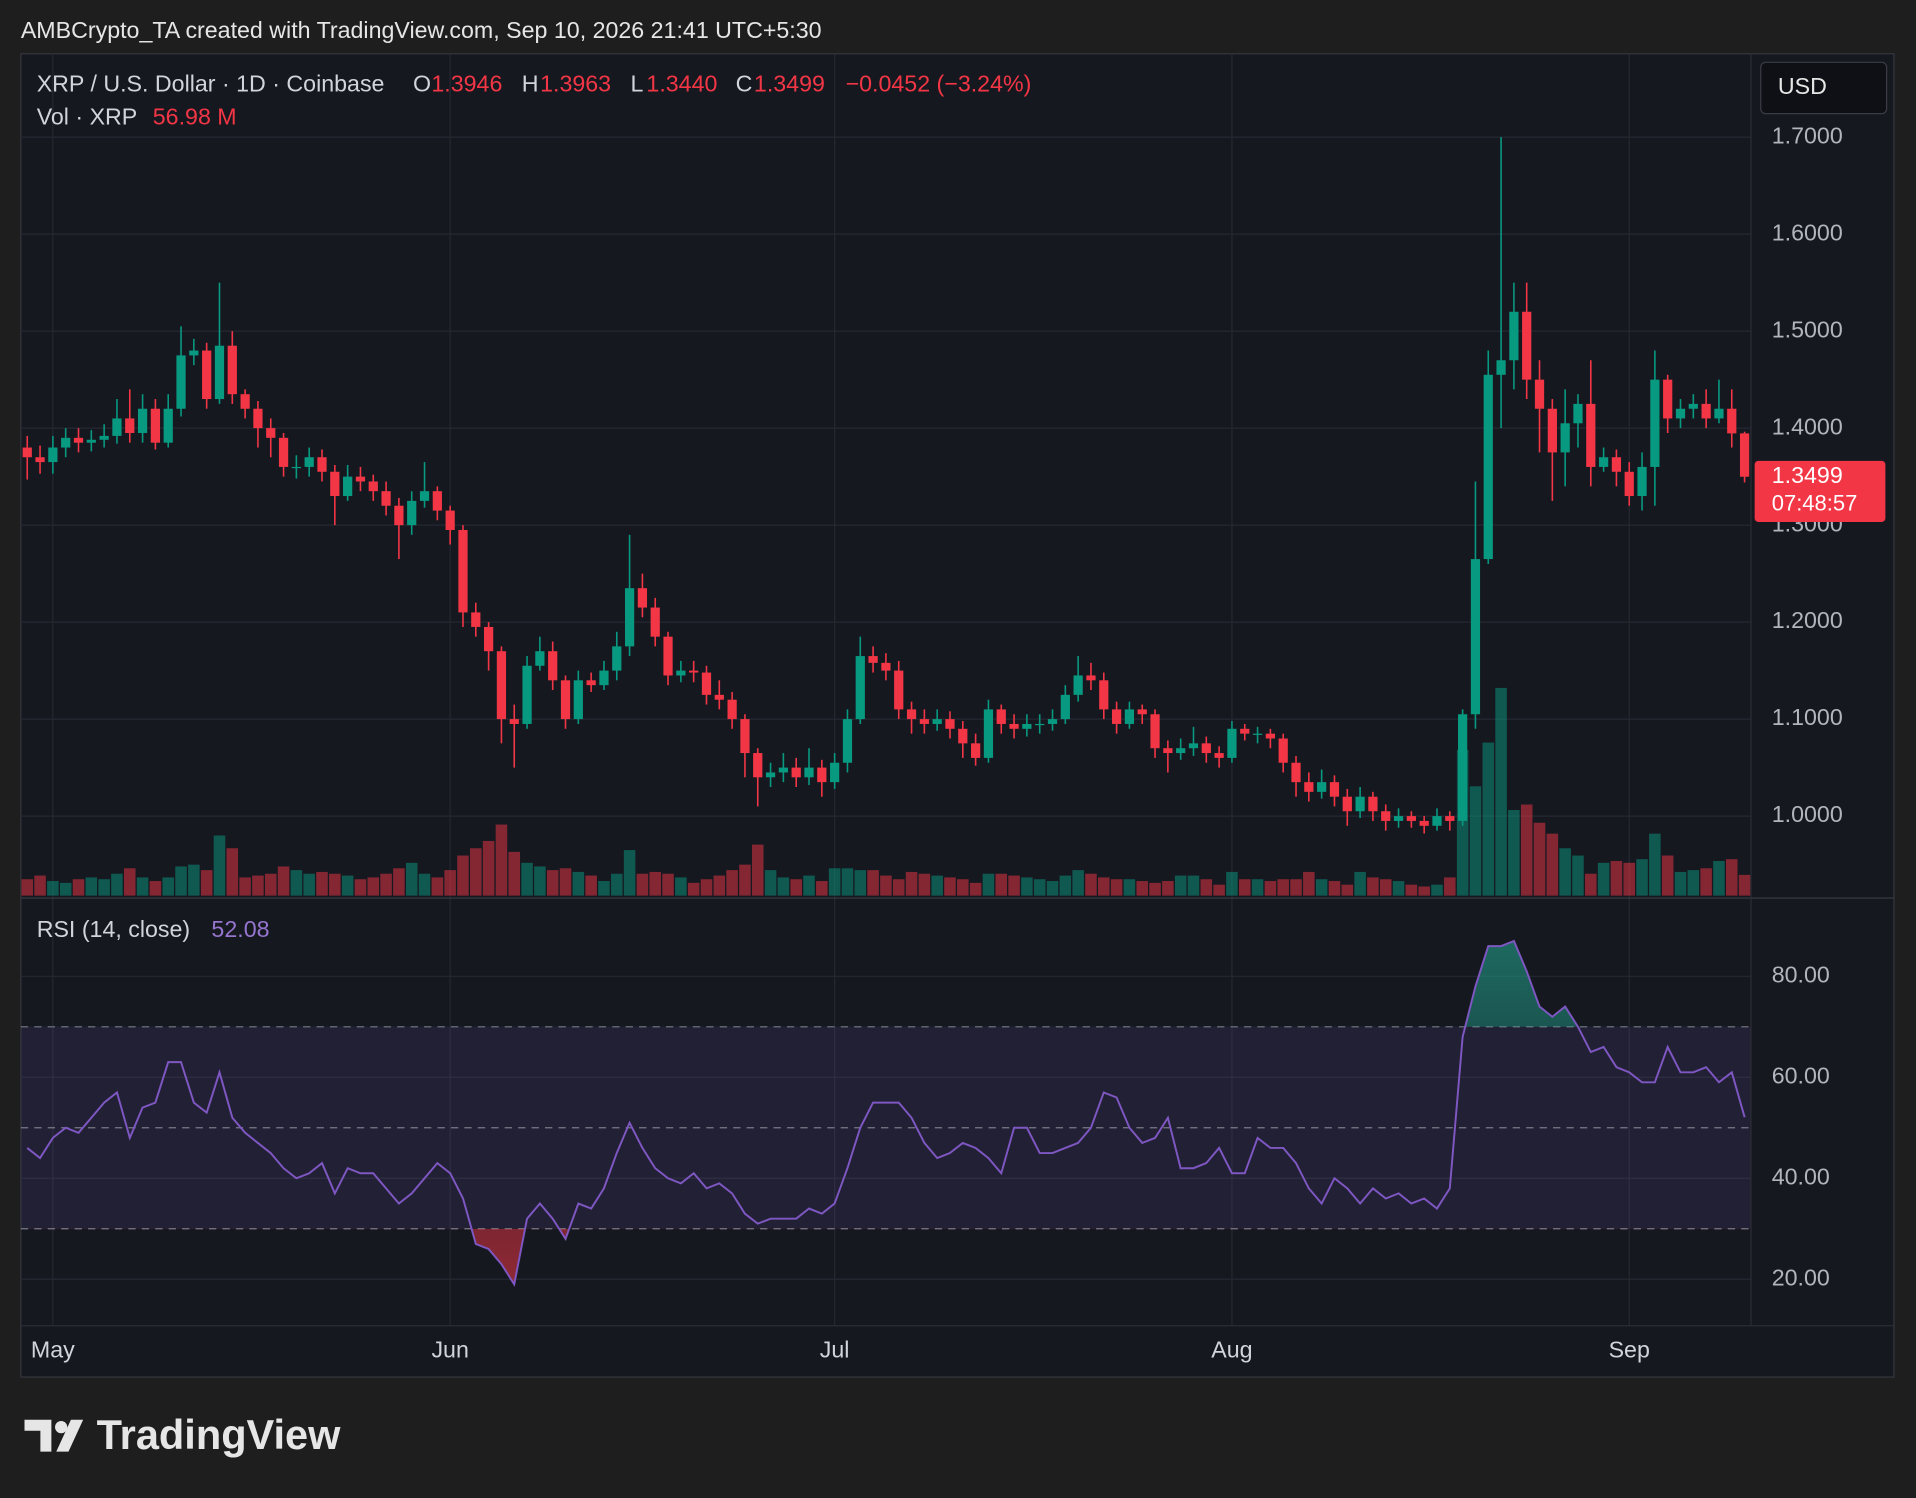 Image resolution: width=1916 pixels, height=1498 pixels. What do you see at coordinates (422, 84) in the screenshot?
I see `open-label: O` at bounding box center [422, 84].